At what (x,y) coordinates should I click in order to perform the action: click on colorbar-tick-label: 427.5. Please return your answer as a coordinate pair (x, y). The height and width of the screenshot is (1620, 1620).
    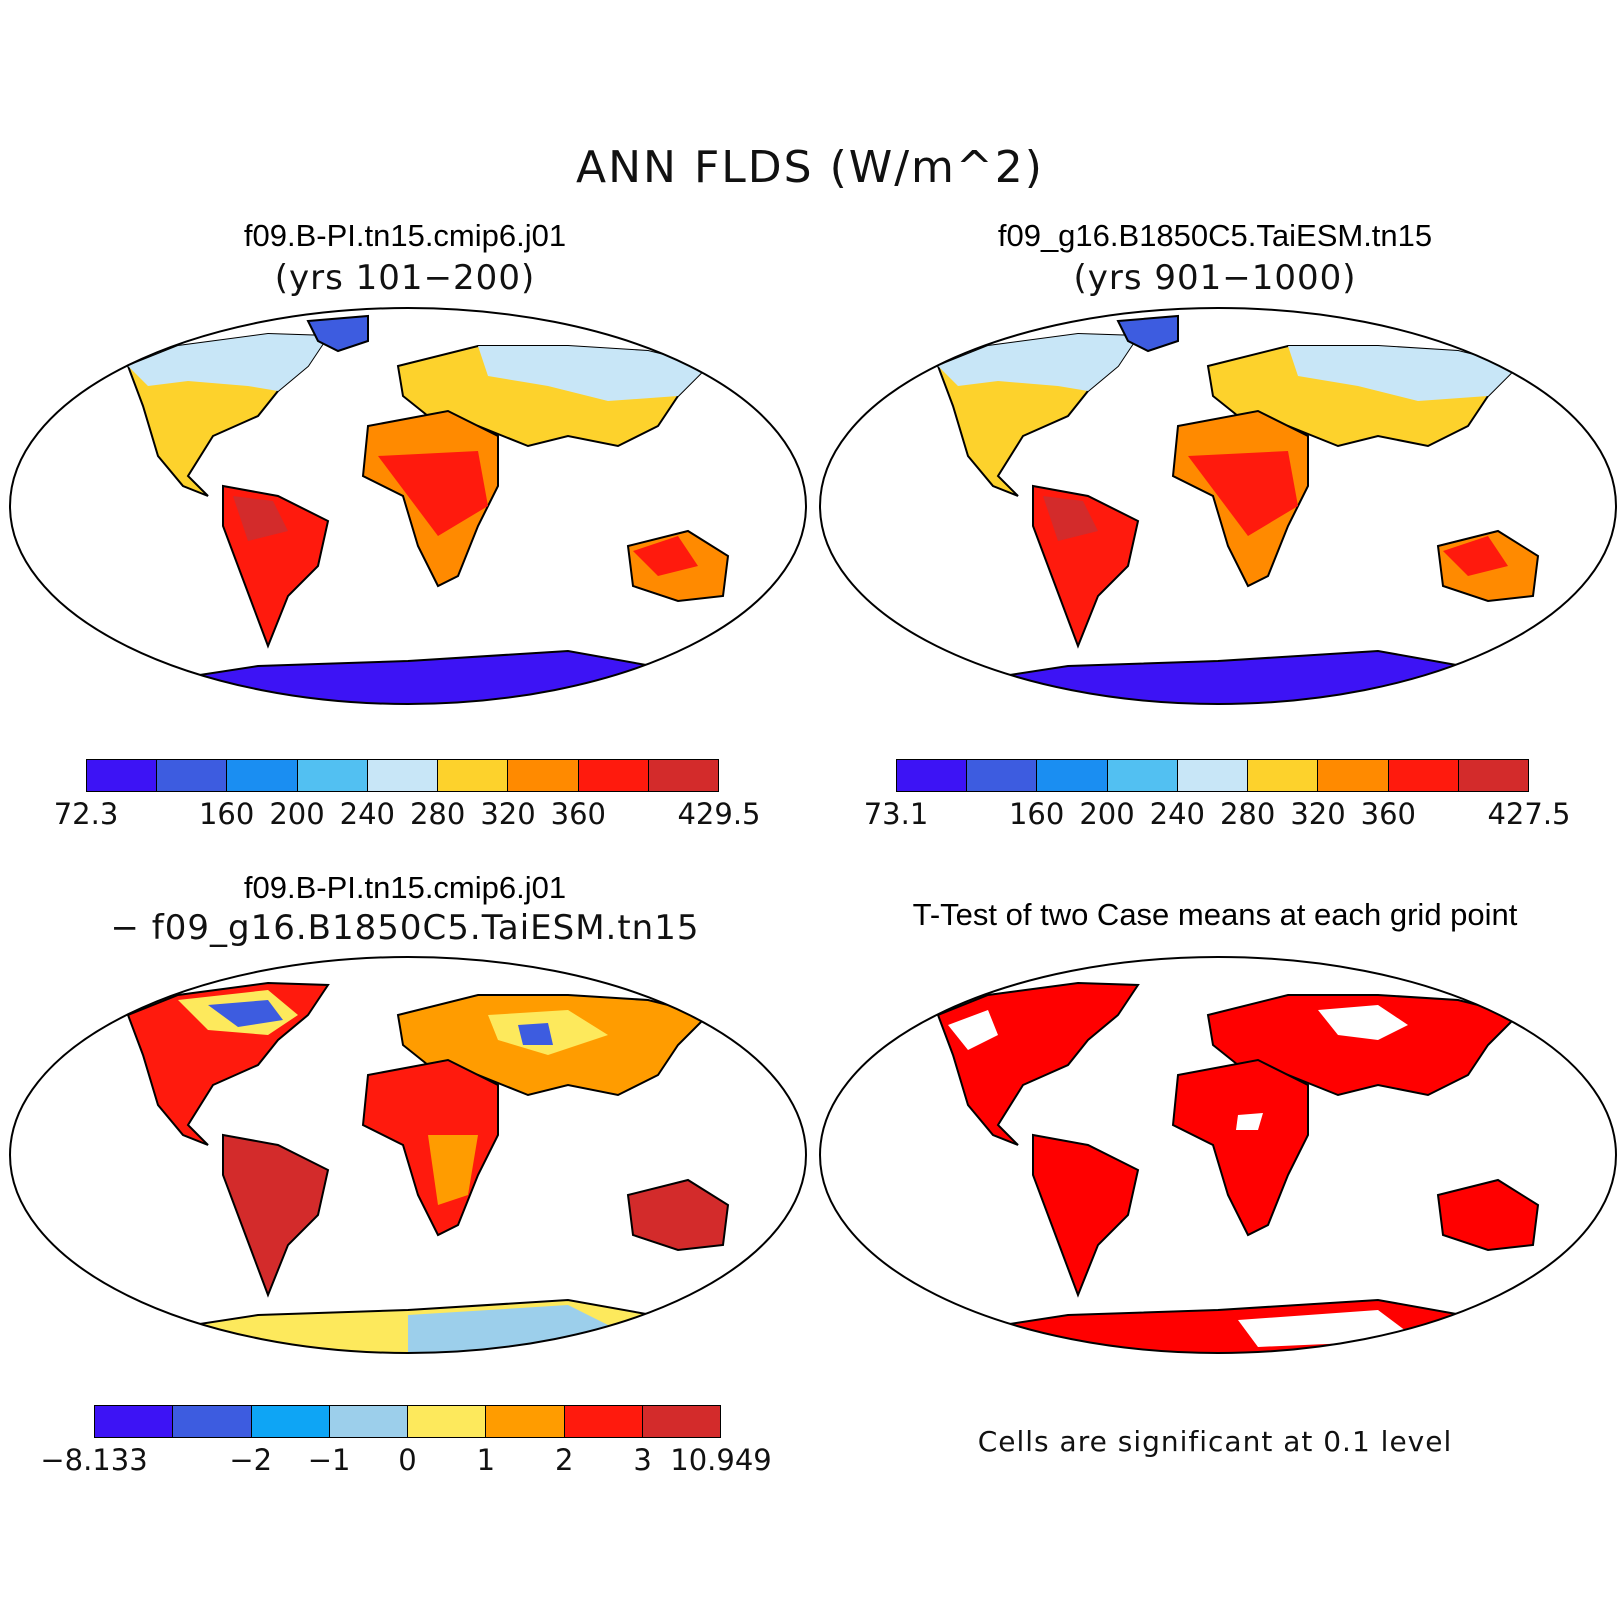
    Looking at the image, I should click on (1529, 814).